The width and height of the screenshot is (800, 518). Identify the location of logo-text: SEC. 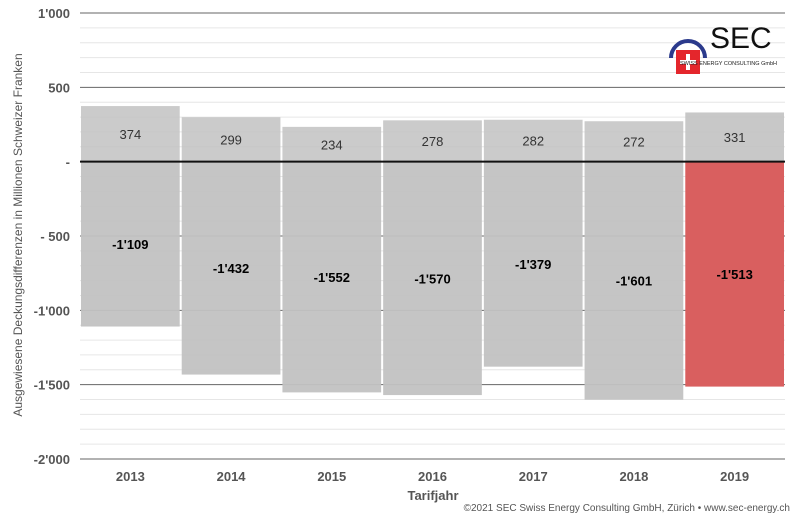
(741, 38).